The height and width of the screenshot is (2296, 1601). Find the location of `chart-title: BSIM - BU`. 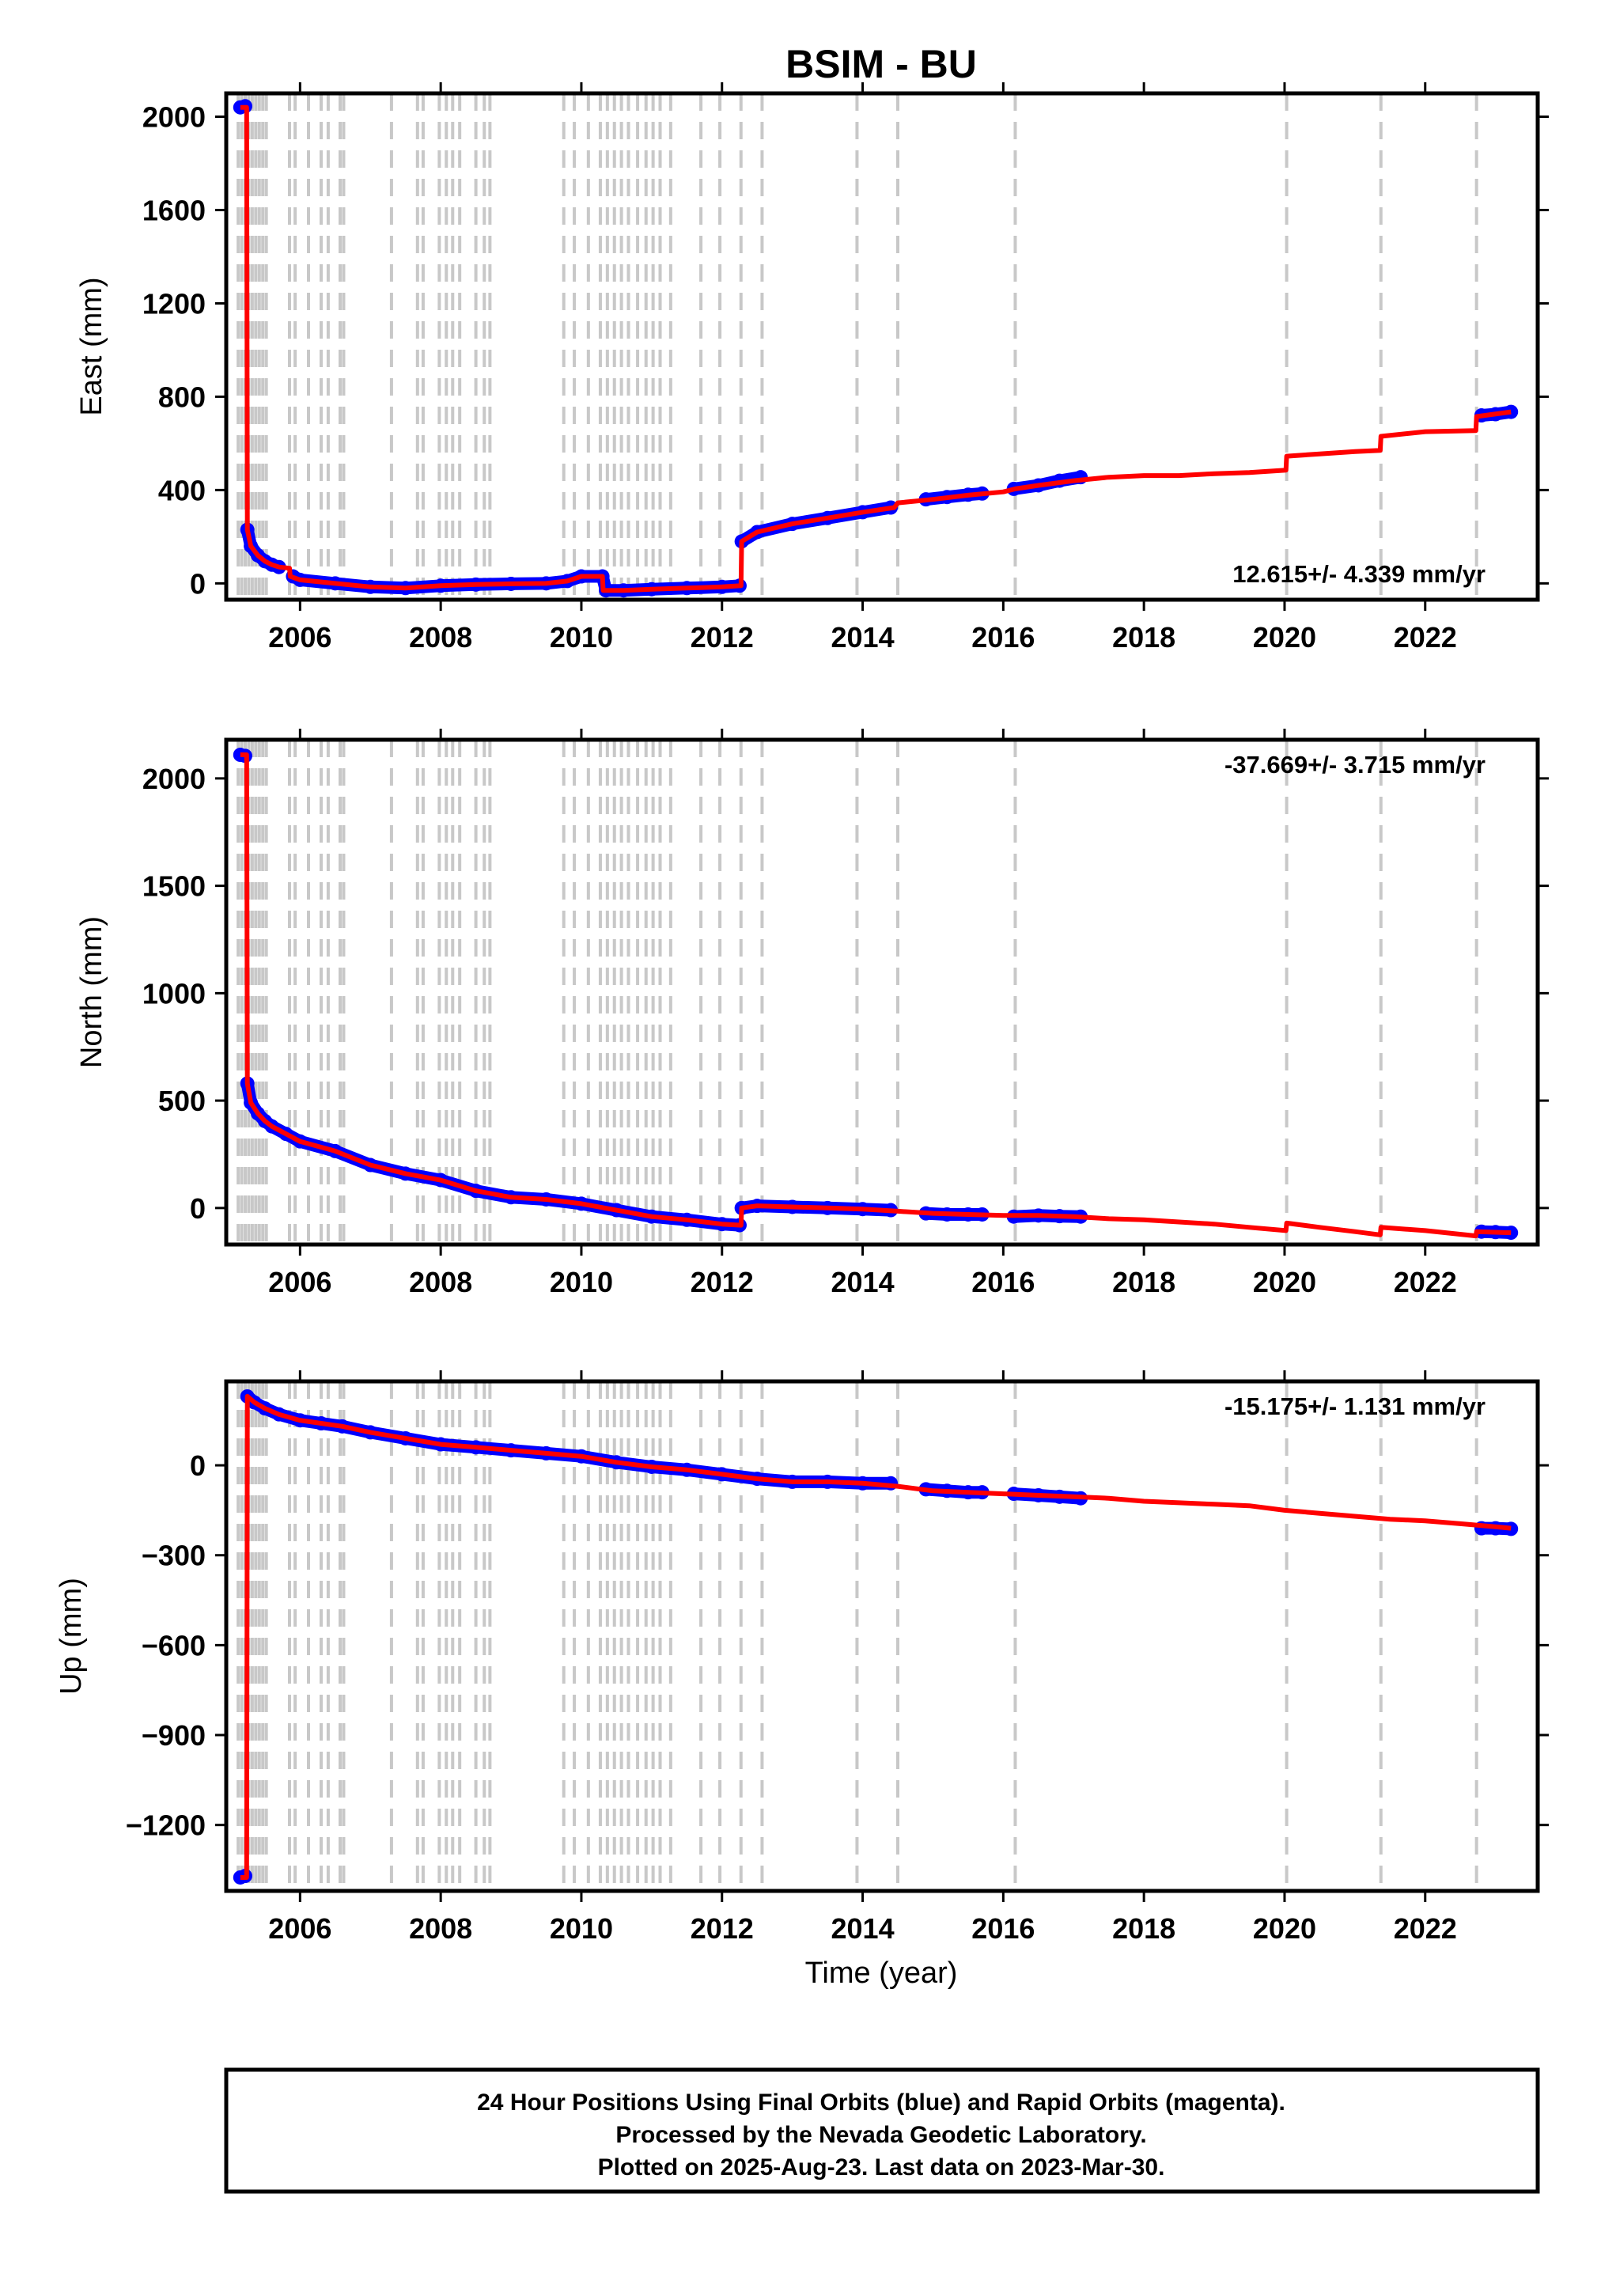

chart-title: BSIM - BU is located at coordinates (881, 64).